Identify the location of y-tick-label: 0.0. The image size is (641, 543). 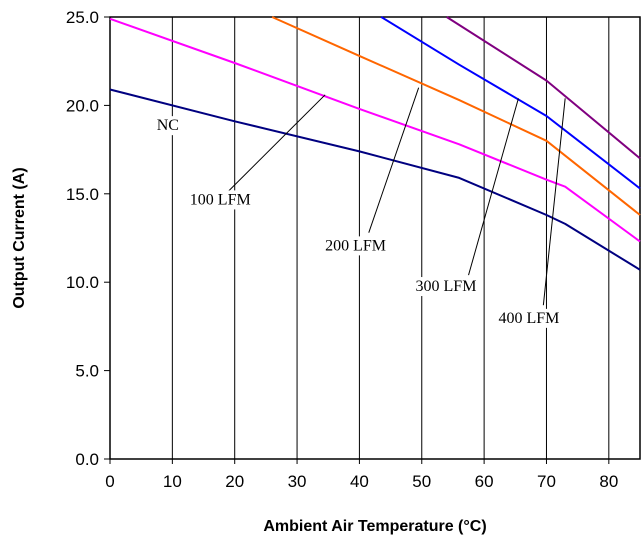
(87, 459).